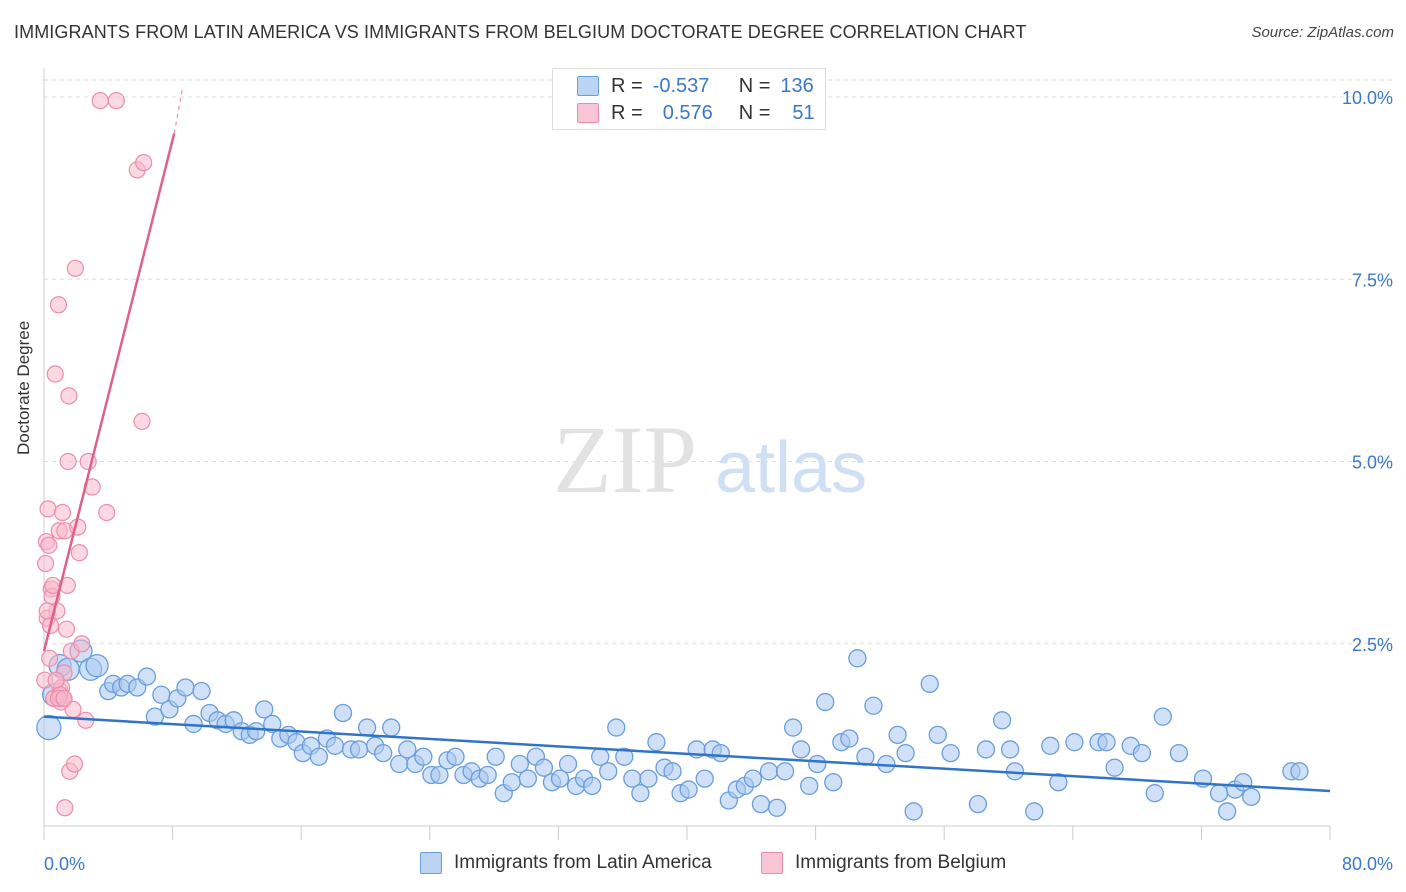  I want to click on legend-item-belgium: Immigrants from Belgium, so click(883, 863).